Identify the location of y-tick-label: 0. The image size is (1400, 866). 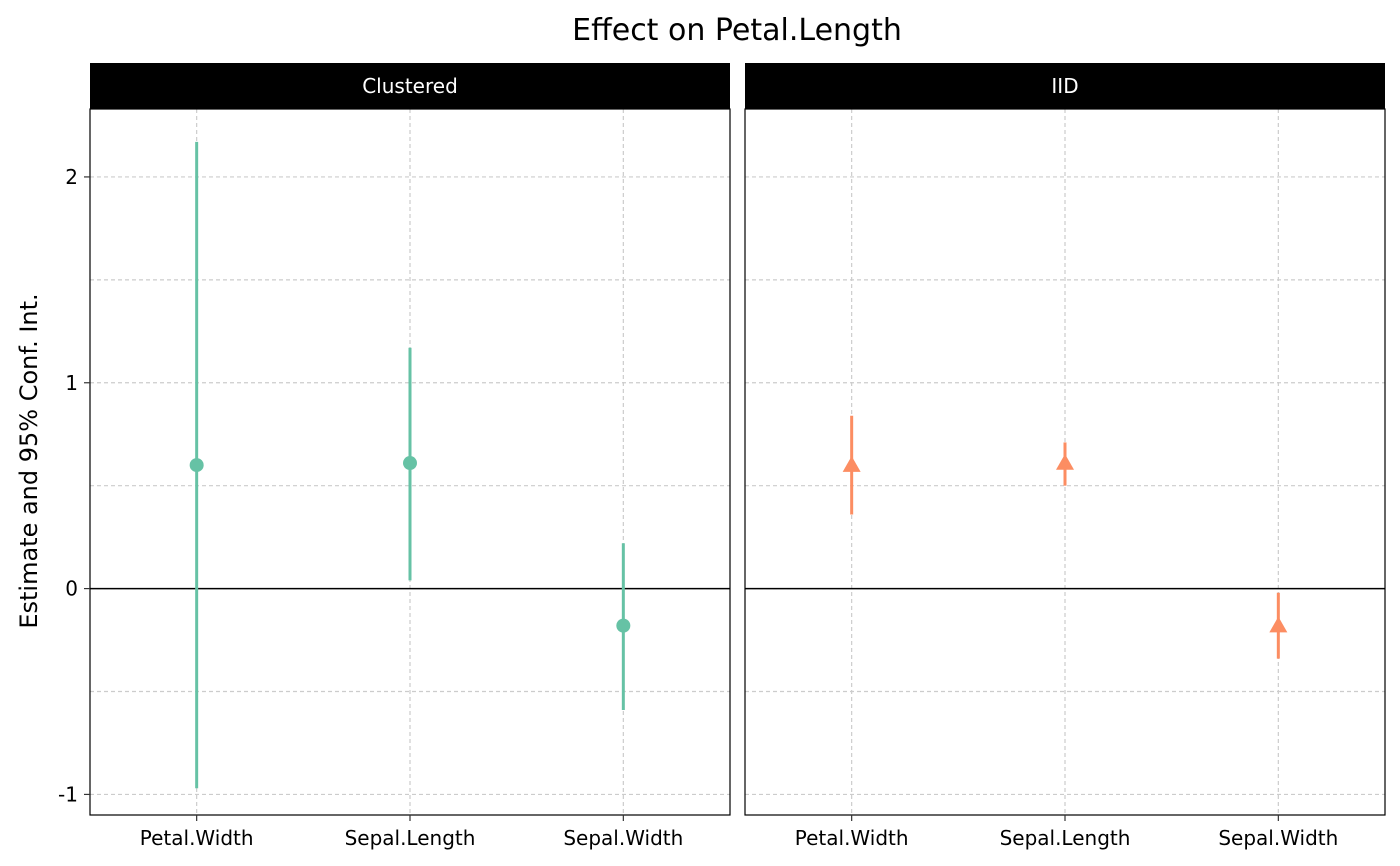
(71, 589).